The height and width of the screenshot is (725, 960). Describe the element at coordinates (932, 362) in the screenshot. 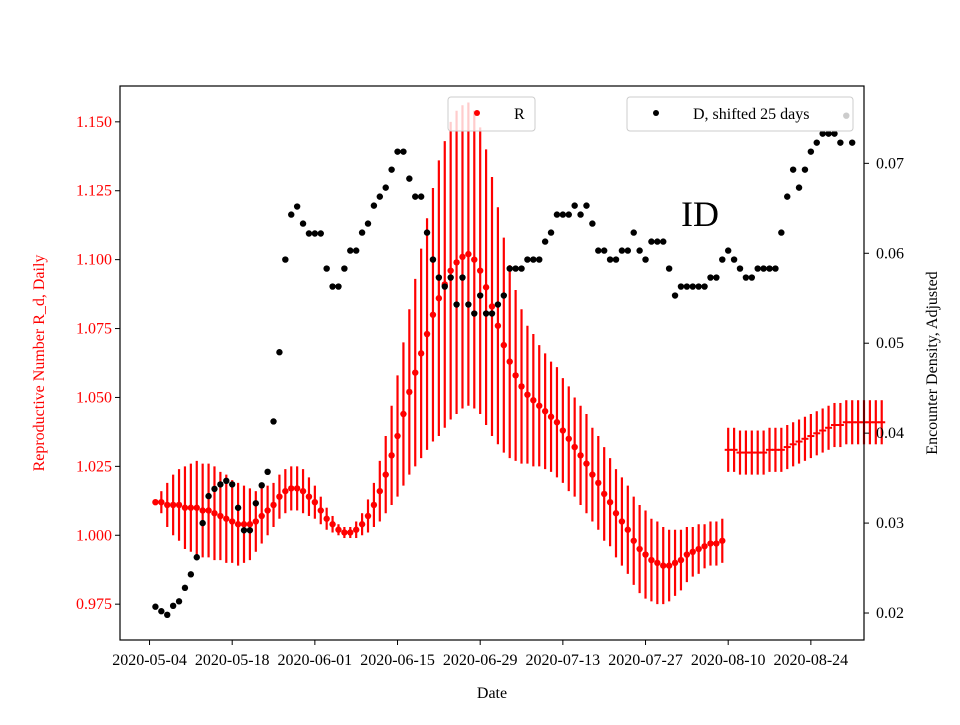

I see `right-axis-label: Encounter Density, Adjusted` at that location.